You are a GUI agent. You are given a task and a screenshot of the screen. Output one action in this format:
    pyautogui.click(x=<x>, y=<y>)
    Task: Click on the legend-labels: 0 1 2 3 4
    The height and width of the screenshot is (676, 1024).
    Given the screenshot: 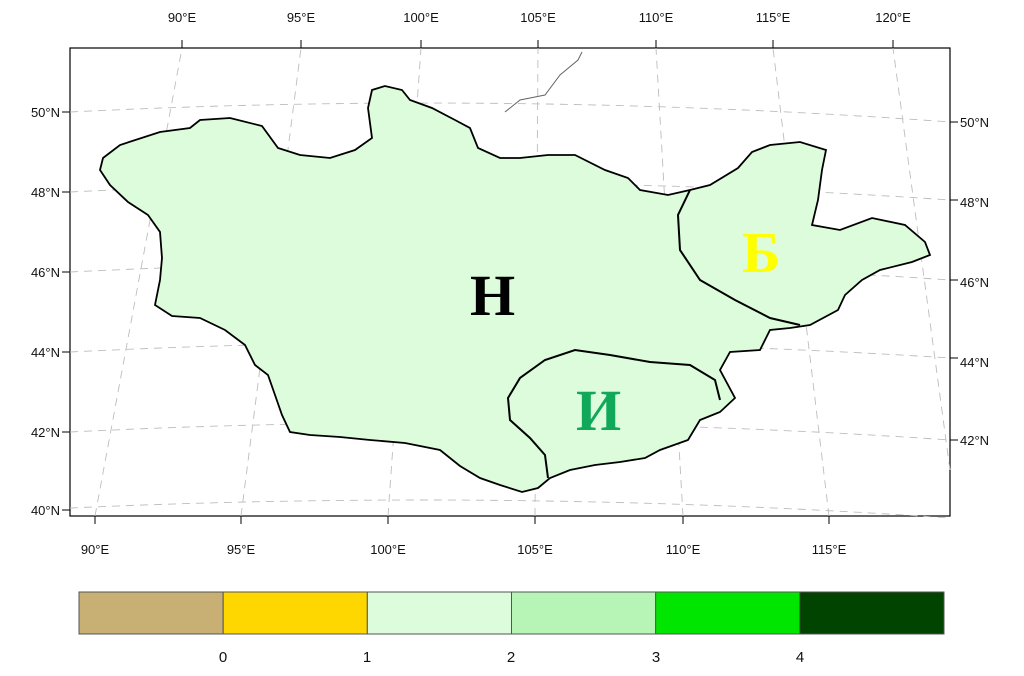 What is the action you would take?
    pyautogui.click(x=511, y=657)
    